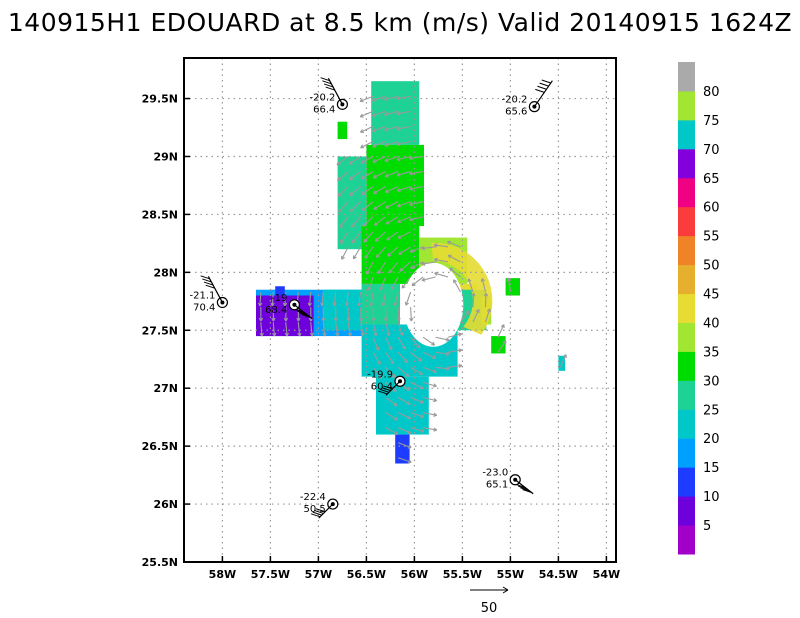  Describe the element at coordinates (433, 304) in the screenshot. I see `storm-eye` at that location.